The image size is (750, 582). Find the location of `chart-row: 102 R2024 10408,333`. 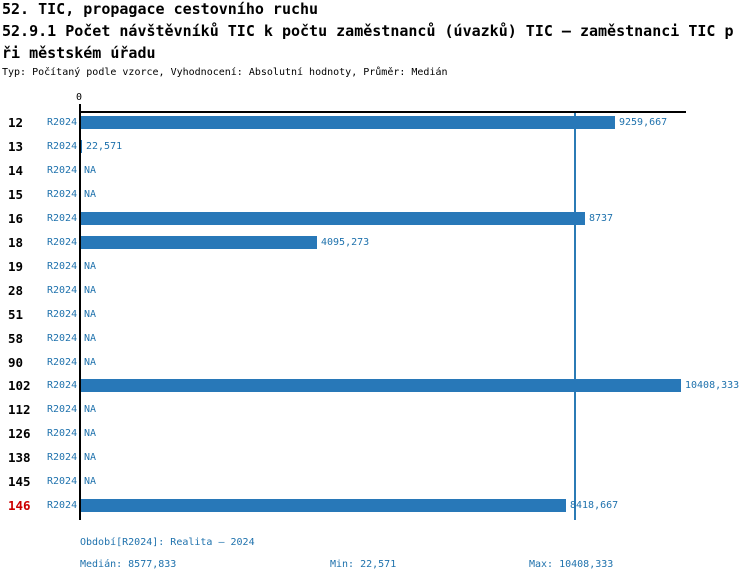

chart-row: 102 R2024 10408,333 is located at coordinates (375, 391).